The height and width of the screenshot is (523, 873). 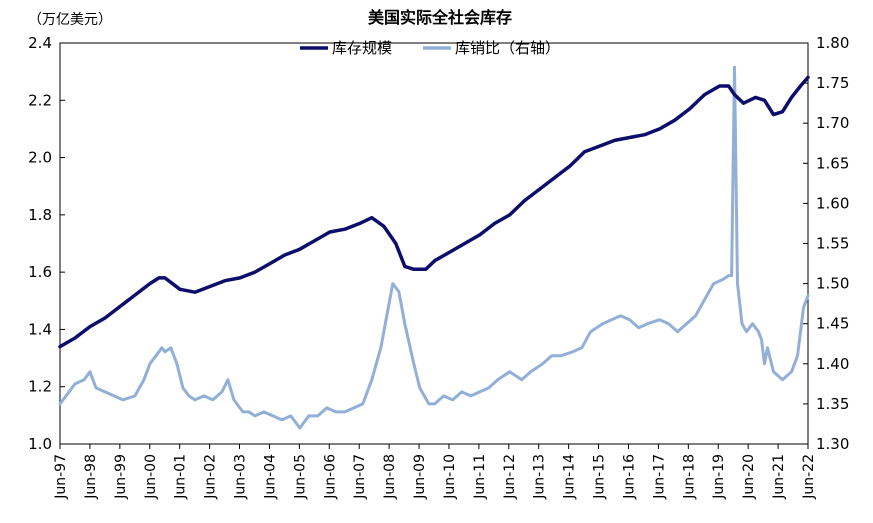 I want to click on right-tick-label: 1.55, so click(x=832, y=244).